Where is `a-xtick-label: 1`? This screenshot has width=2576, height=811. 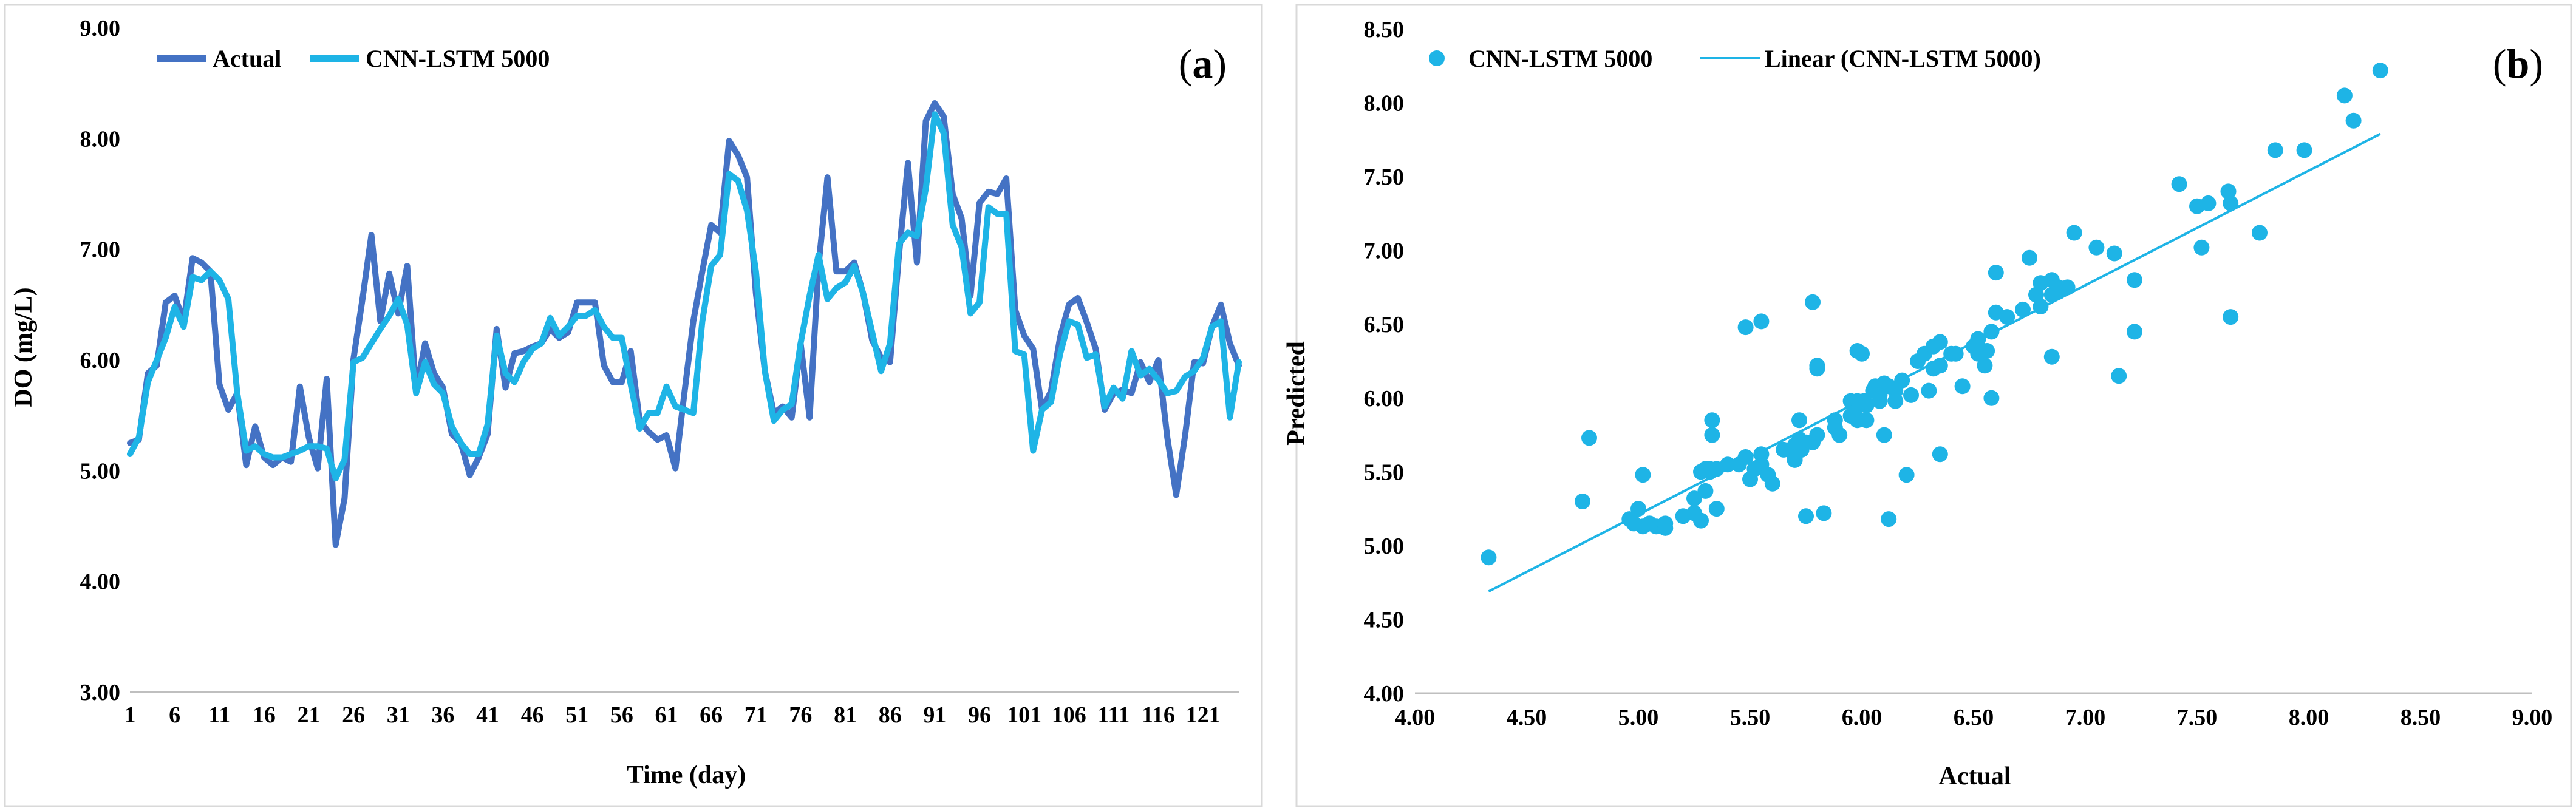 a-xtick-label: 1 is located at coordinates (130, 715).